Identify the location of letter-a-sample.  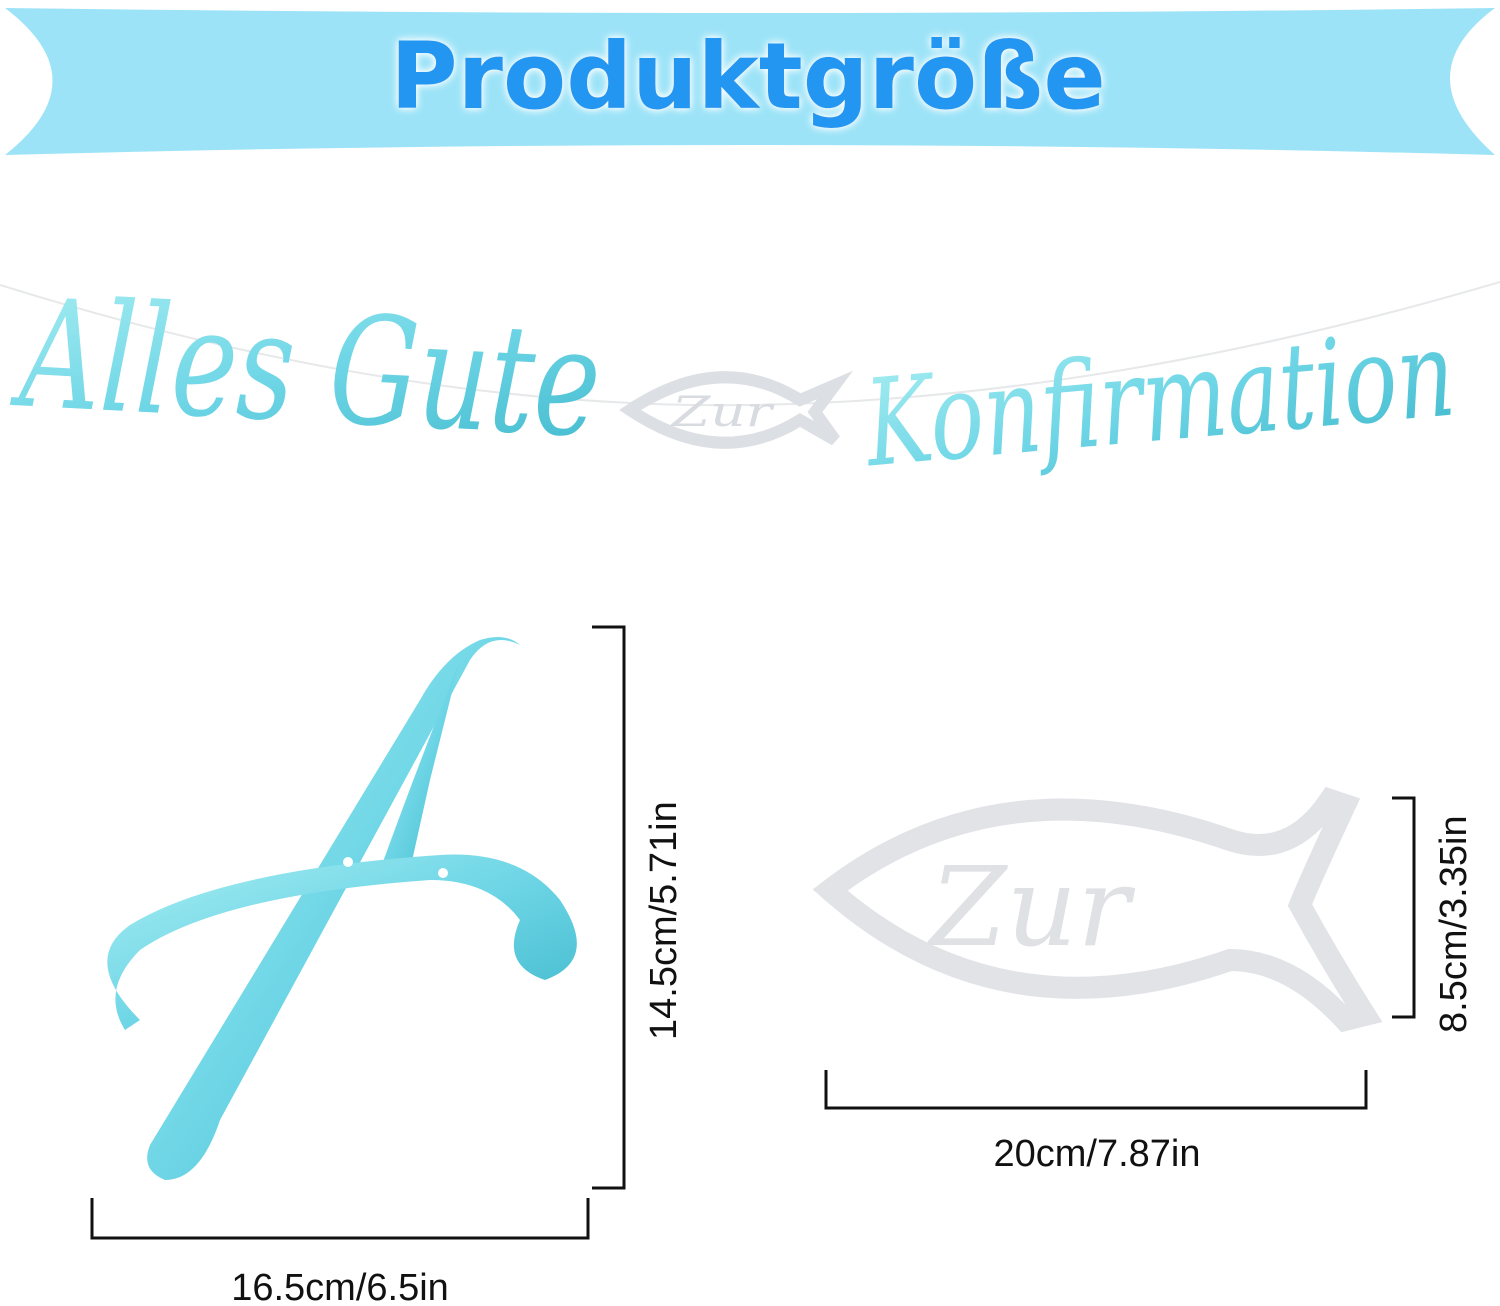
(342, 908).